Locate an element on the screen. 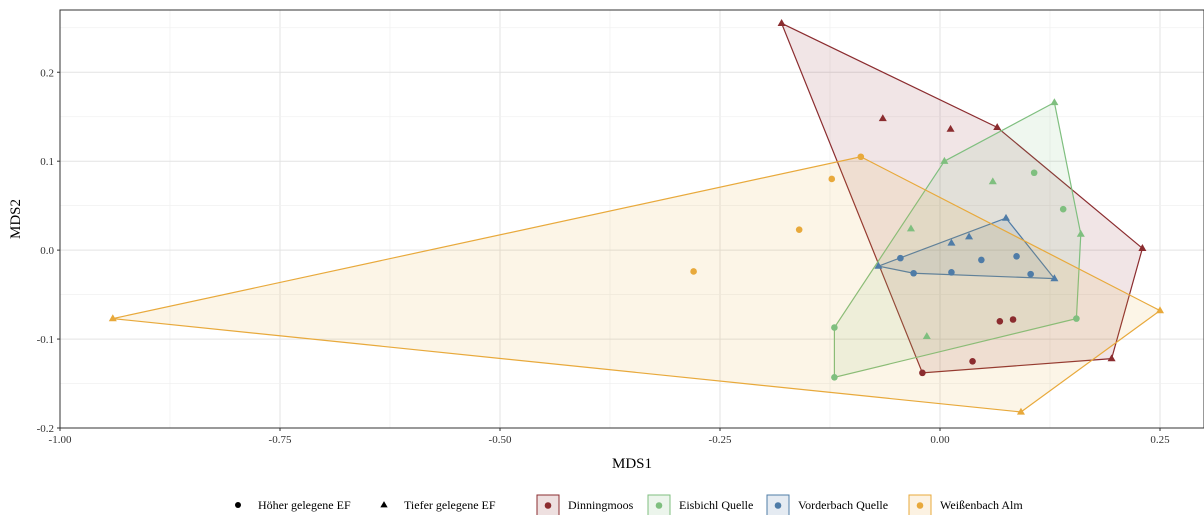 This screenshot has height=515, width=1204. x-tick-label: 0.25 is located at coordinates (1160, 440).